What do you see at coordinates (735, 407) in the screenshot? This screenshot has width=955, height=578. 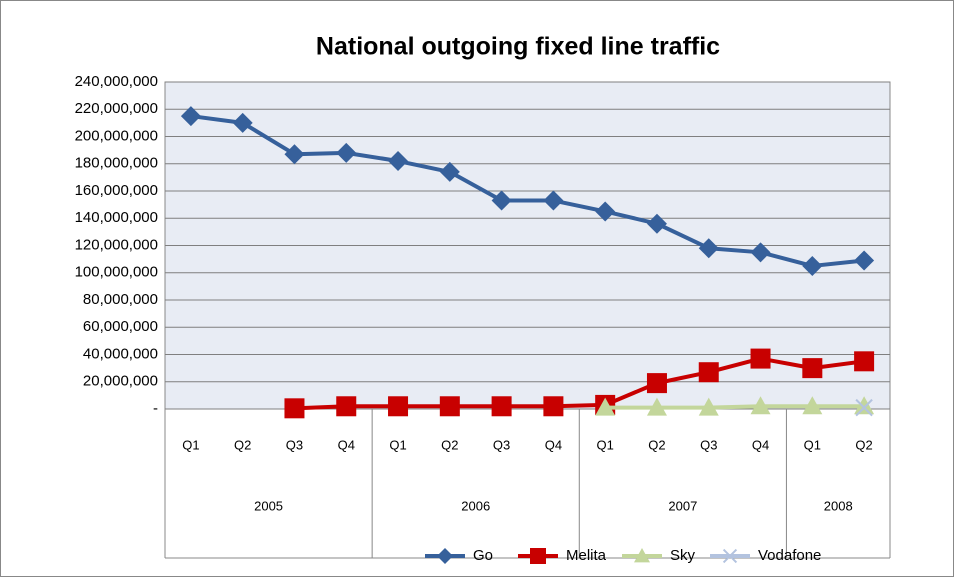 I see `series-line` at bounding box center [735, 407].